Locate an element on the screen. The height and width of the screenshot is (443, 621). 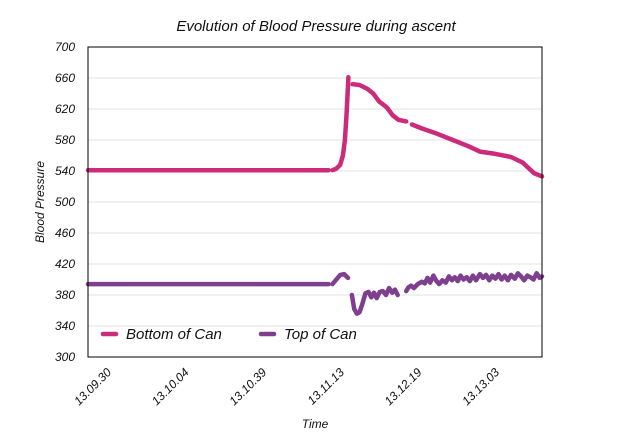
x-tick-label: 13.10.04 is located at coordinates (170, 386).